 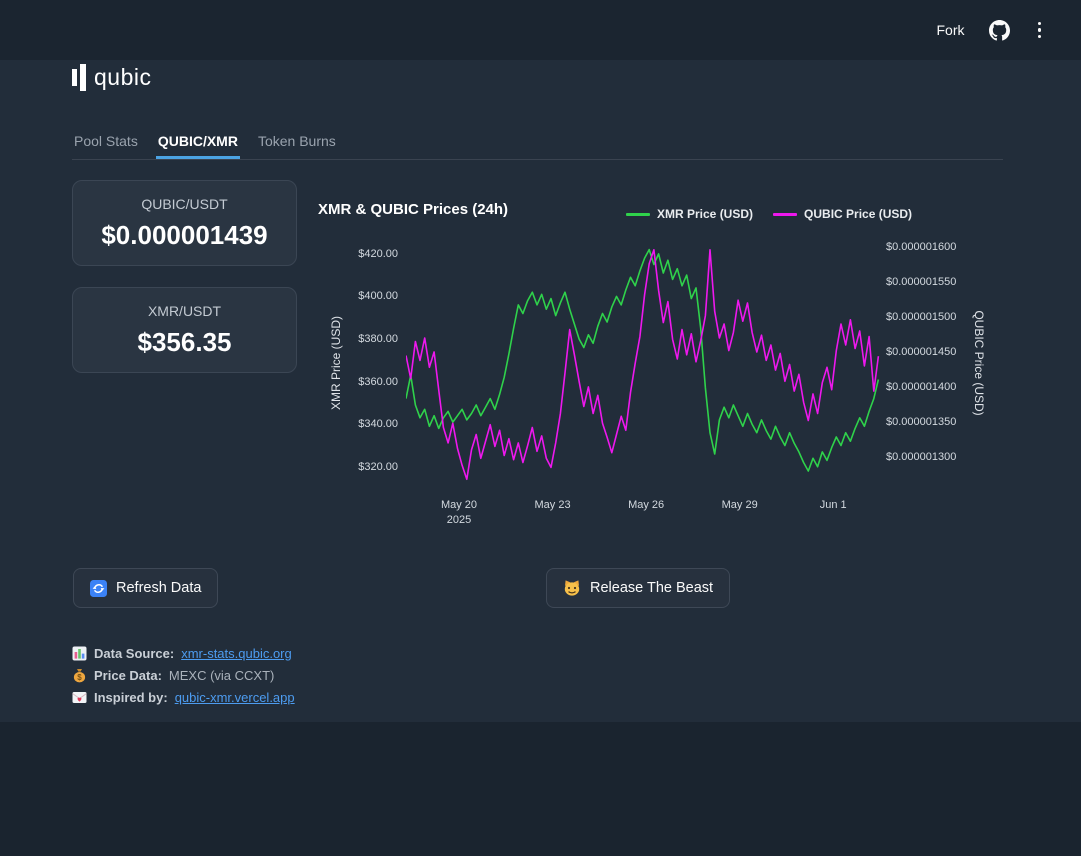 What do you see at coordinates (572, 588) in the screenshot?
I see `cat-icon` at bounding box center [572, 588].